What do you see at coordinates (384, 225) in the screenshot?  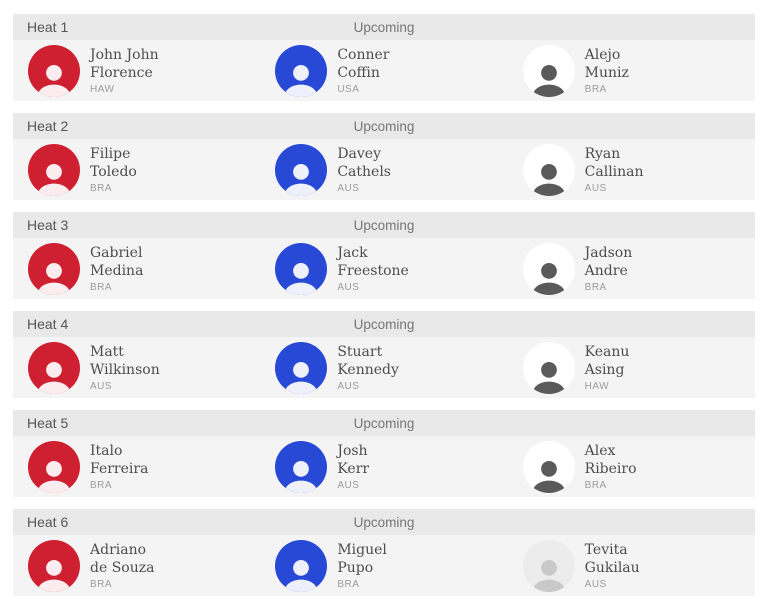 I see `heat-header: Upcoming Heat 3` at bounding box center [384, 225].